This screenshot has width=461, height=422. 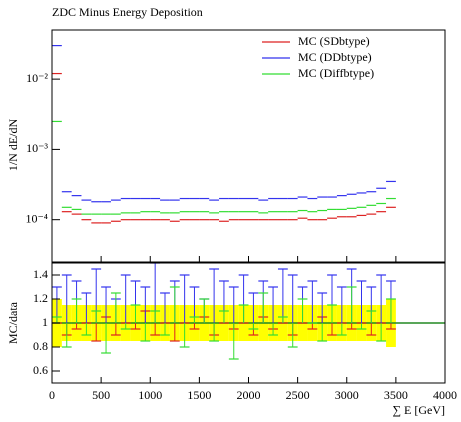 What do you see at coordinates (334, 41) in the screenshot?
I see `legend-label: MC (SDbtype)` at bounding box center [334, 41].